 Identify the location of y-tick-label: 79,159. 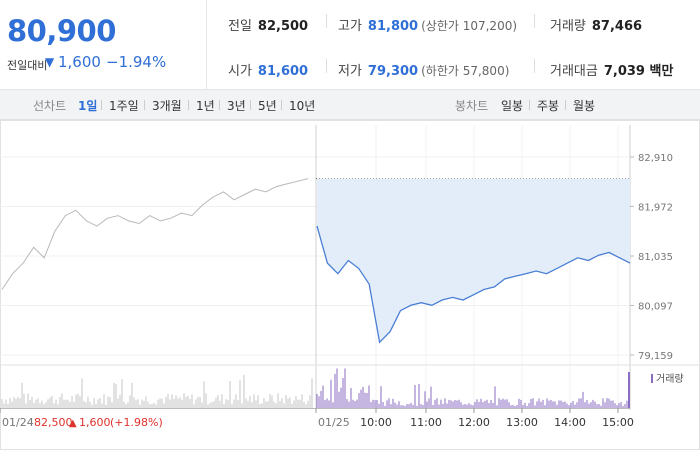
(655, 356).